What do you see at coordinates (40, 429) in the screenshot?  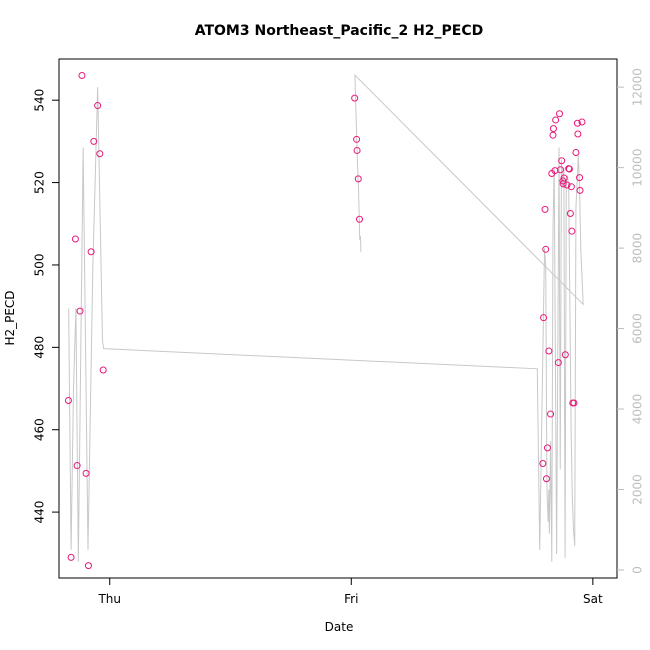 I see `y-tick-label: 460` at bounding box center [40, 429].